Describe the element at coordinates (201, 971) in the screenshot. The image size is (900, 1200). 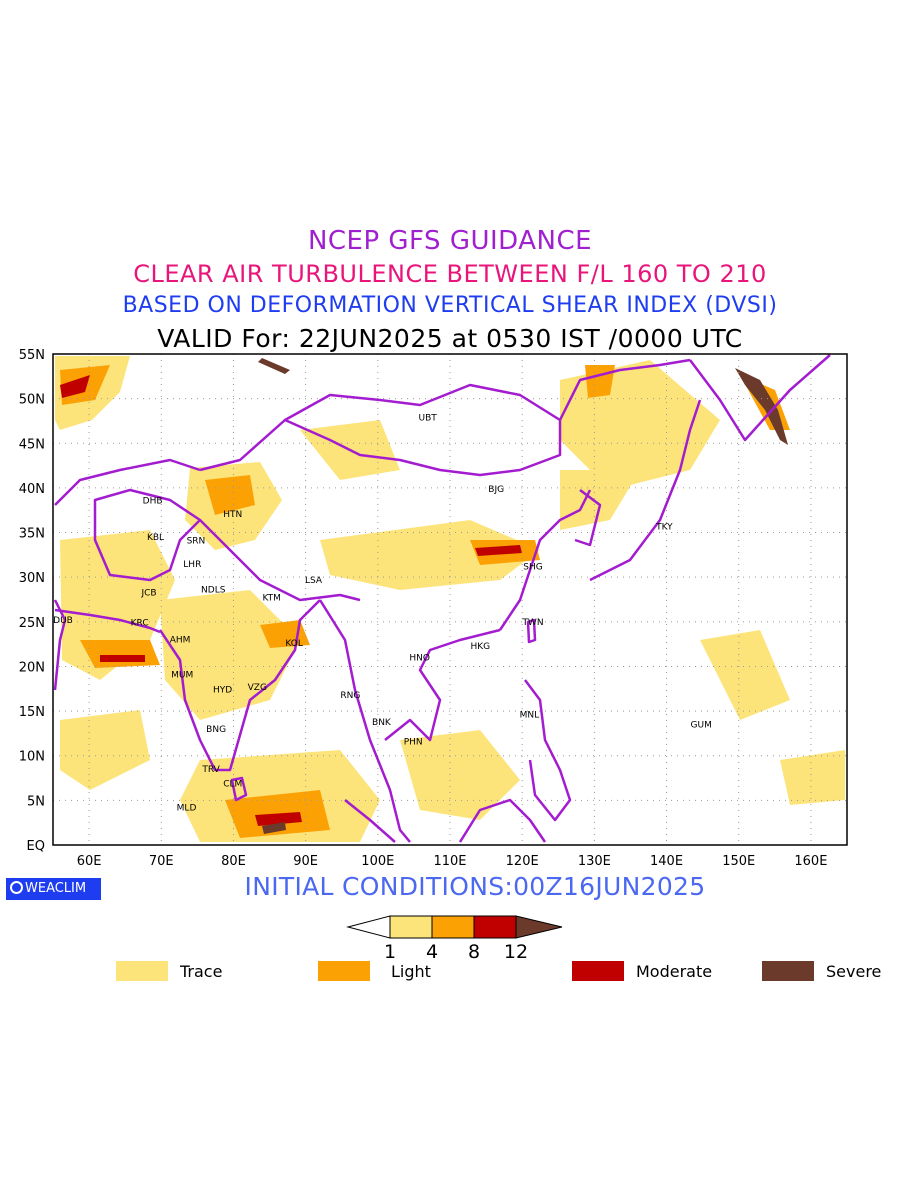
I see `legend-label-trace: Trace` at that location.